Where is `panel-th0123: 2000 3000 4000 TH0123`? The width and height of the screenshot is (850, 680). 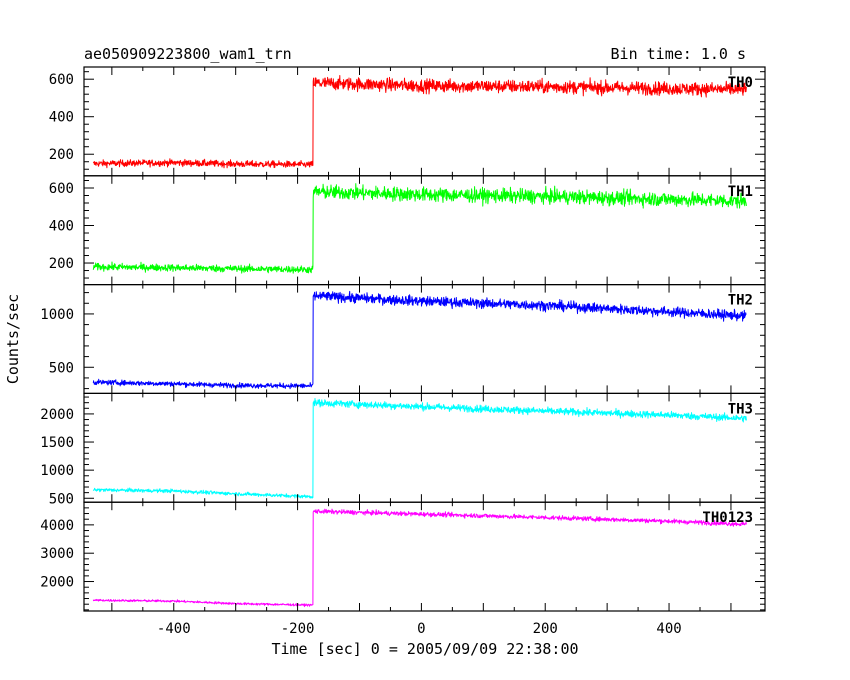
panel-th0123: 2000 3000 4000 TH0123 is located at coordinates (403, 556).